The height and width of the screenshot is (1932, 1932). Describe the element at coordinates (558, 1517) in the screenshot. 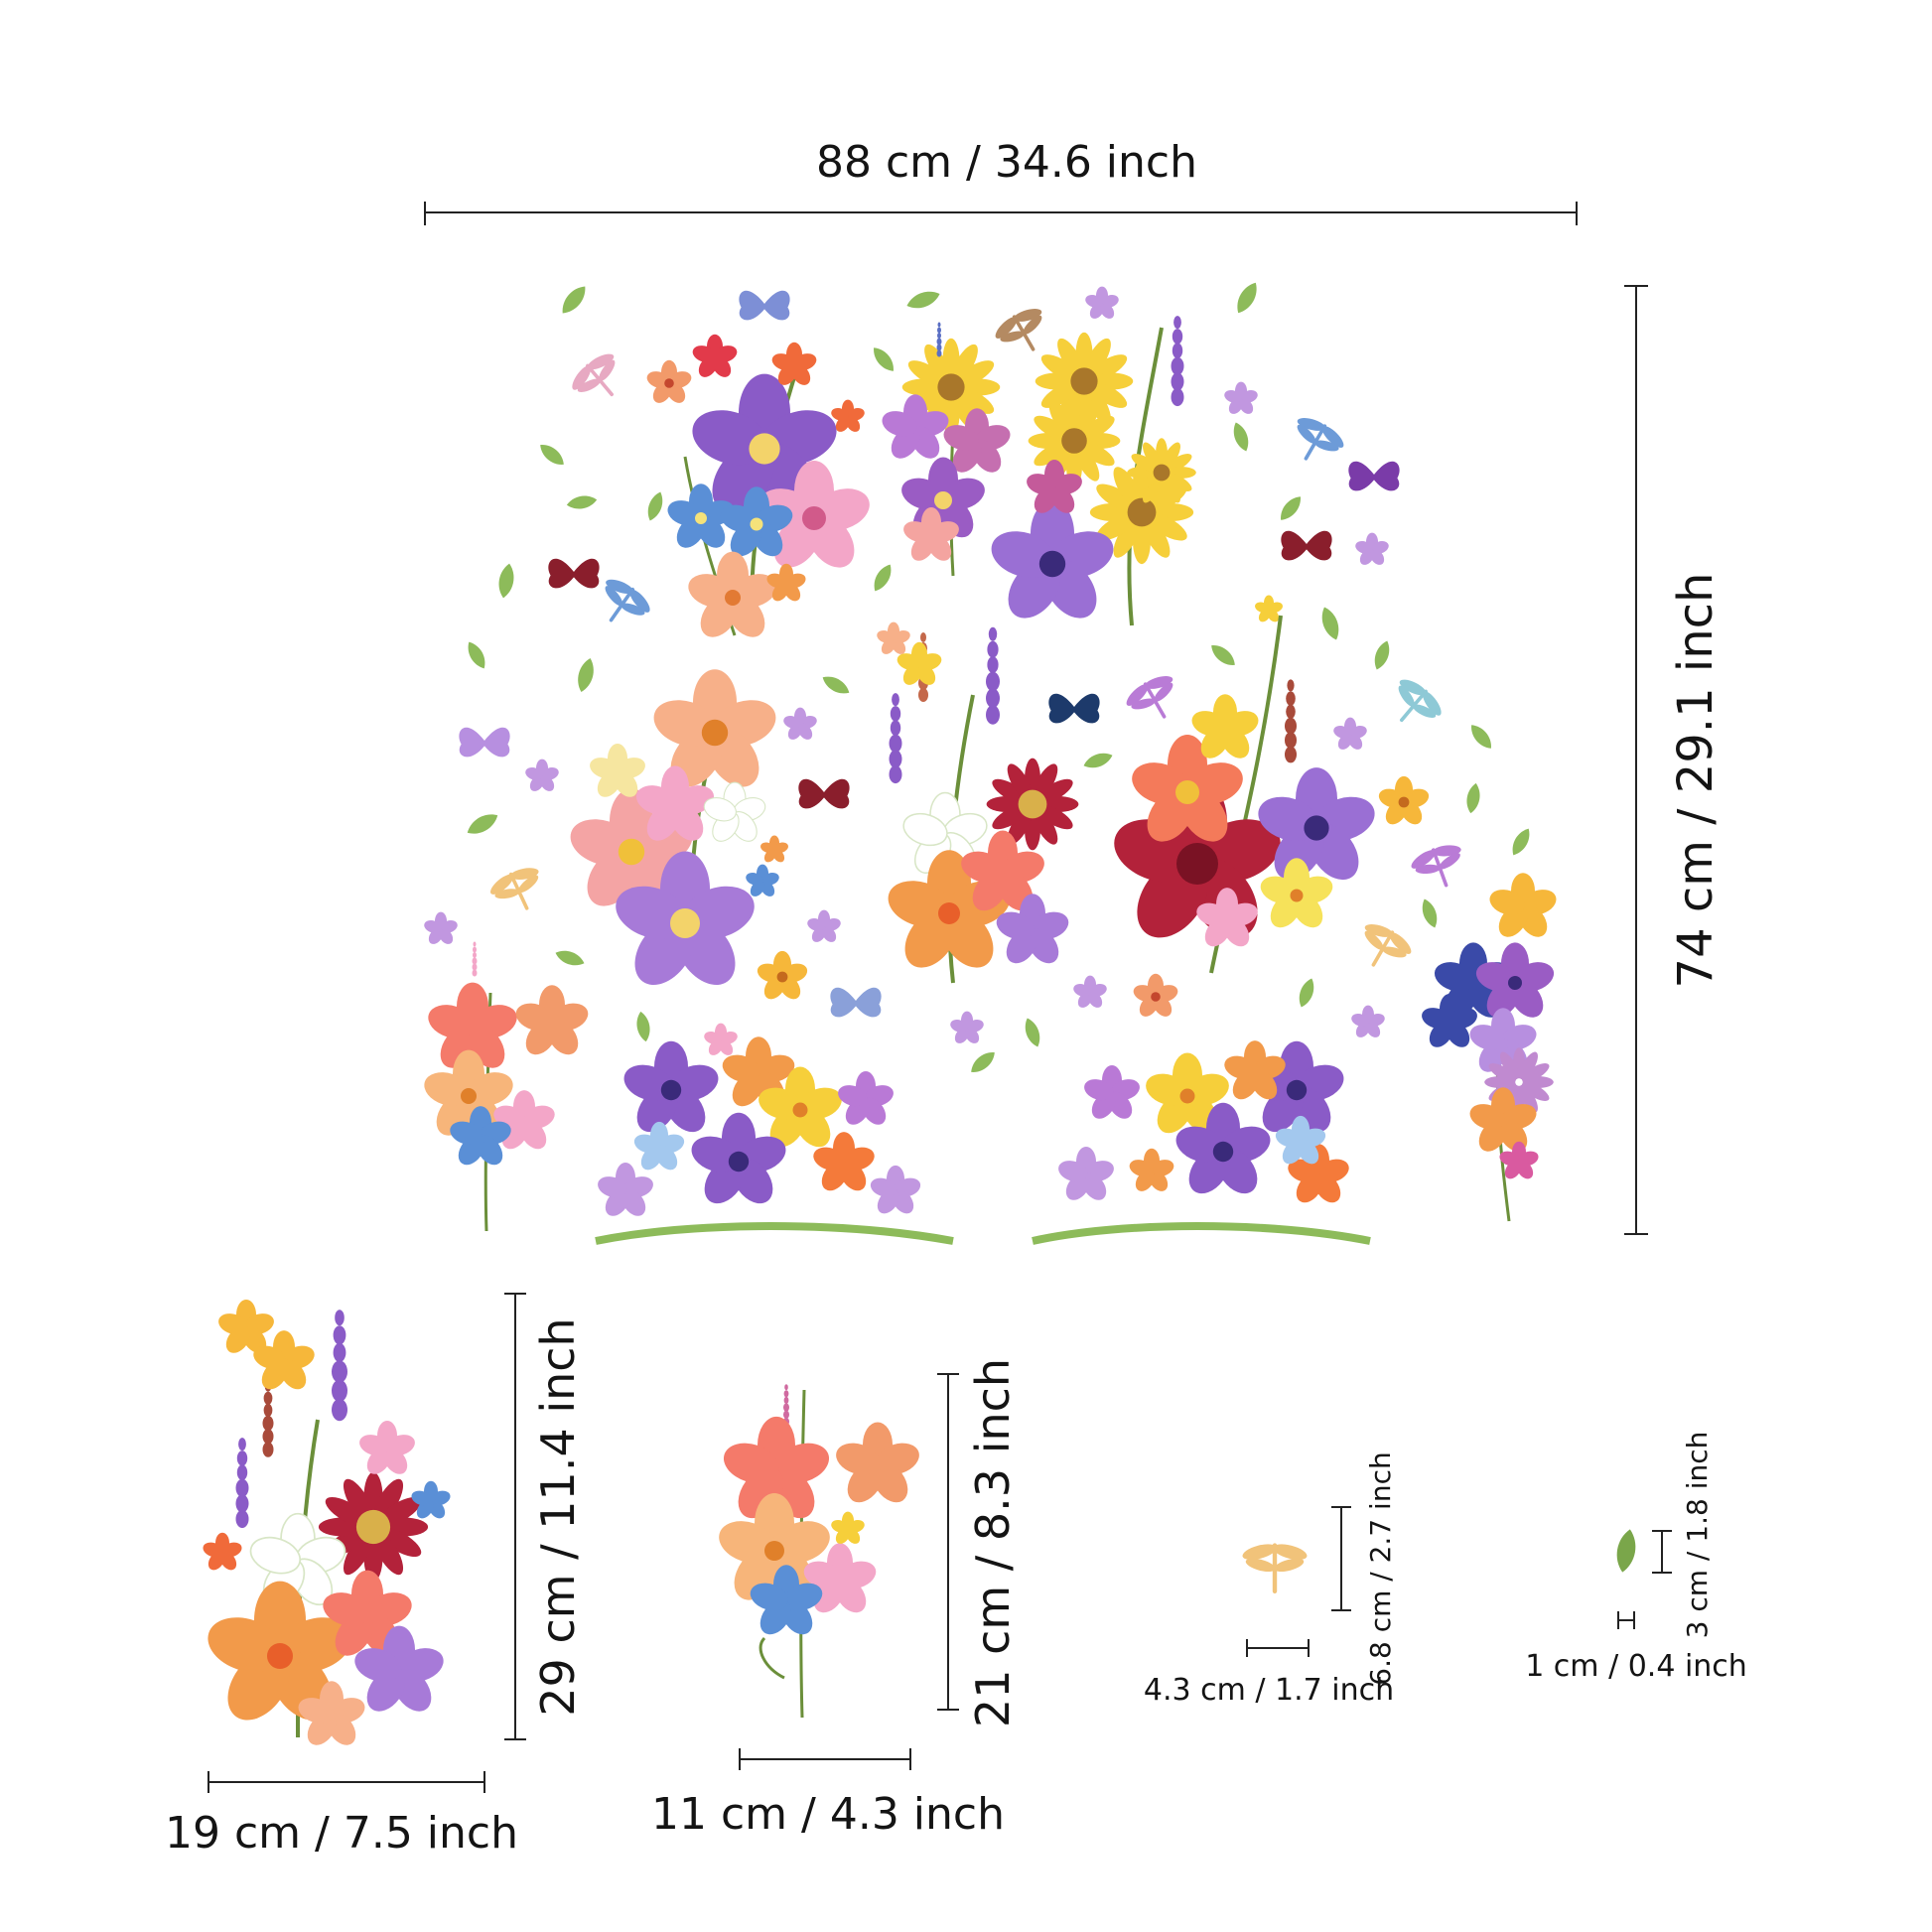

I see `large-bouquet-height-label: 29 cm / 11.4 inch` at that location.